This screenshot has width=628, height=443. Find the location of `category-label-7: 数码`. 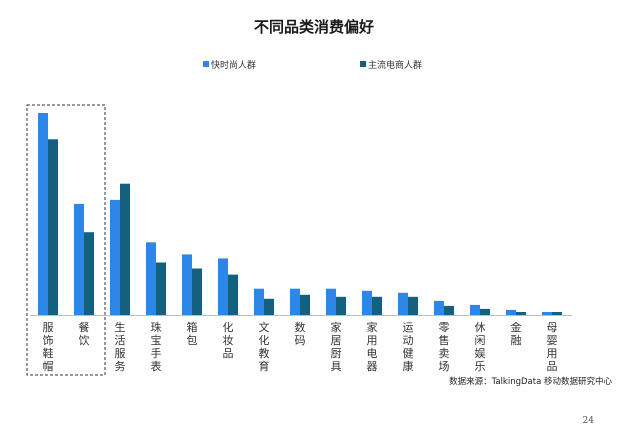

category-label-7: 数码 is located at coordinates (300, 334).